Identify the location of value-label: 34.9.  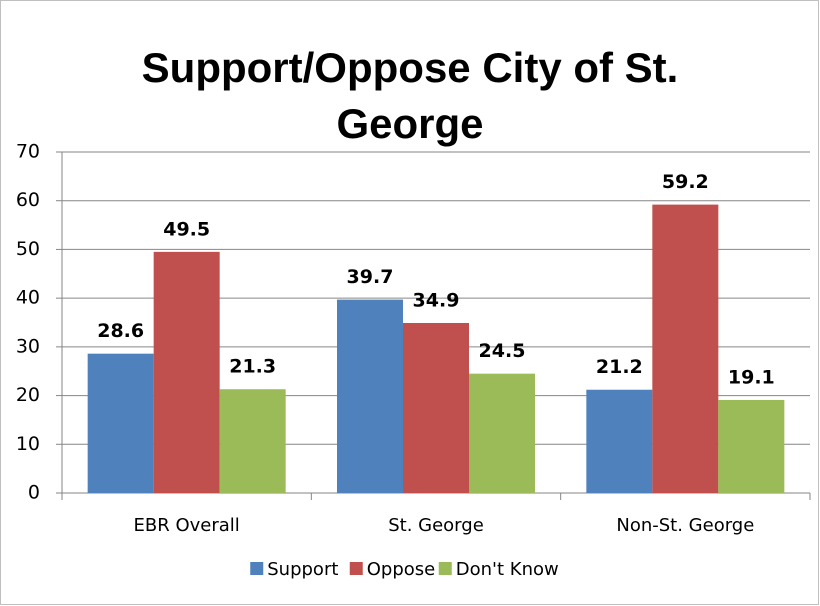
(436, 300).